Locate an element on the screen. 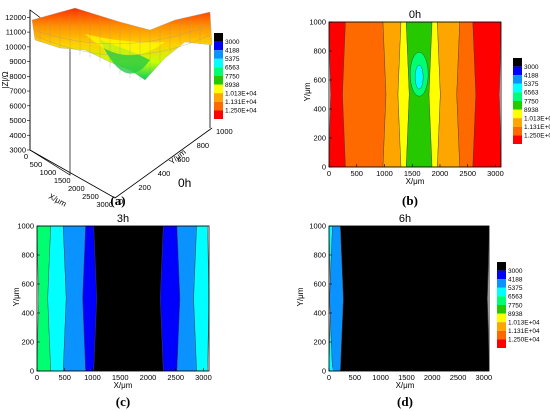 This screenshot has width=550, height=411. chart-title: 0h is located at coordinates (415, 15).